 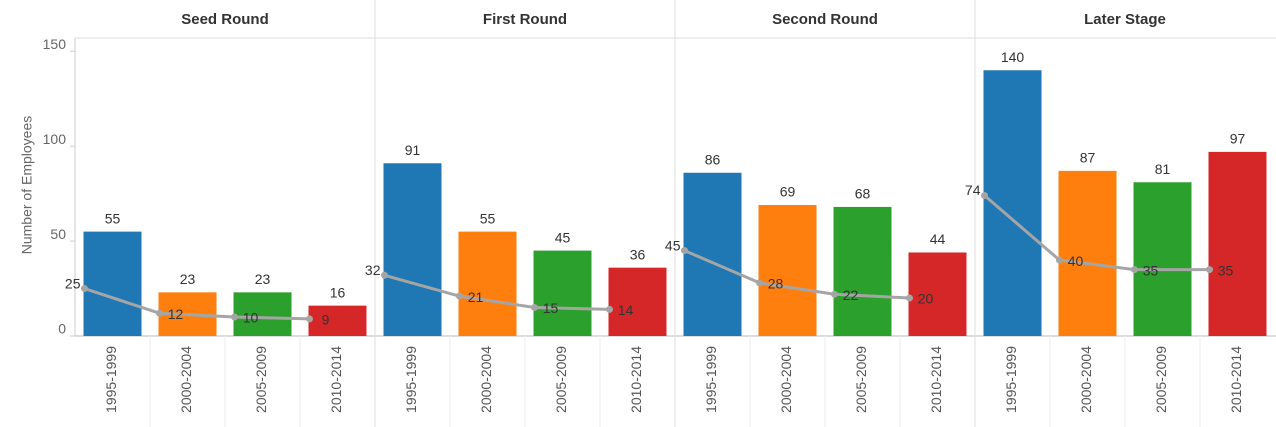 I want to click on line-value-label: 28, so click(x=776, y=284).